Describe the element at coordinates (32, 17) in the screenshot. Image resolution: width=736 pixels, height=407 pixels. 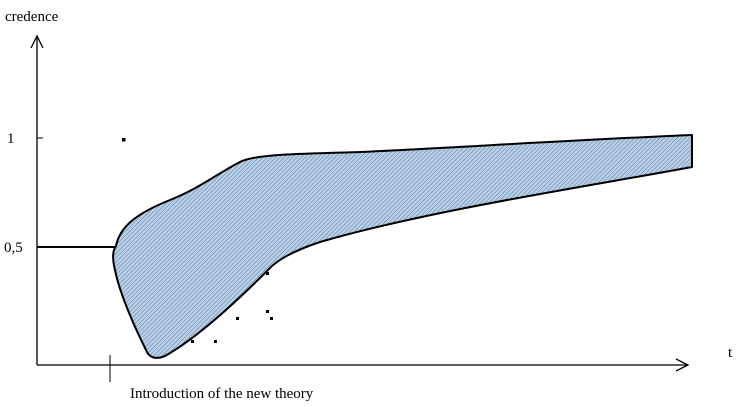
I see `y-axis-label: credence` at that location.